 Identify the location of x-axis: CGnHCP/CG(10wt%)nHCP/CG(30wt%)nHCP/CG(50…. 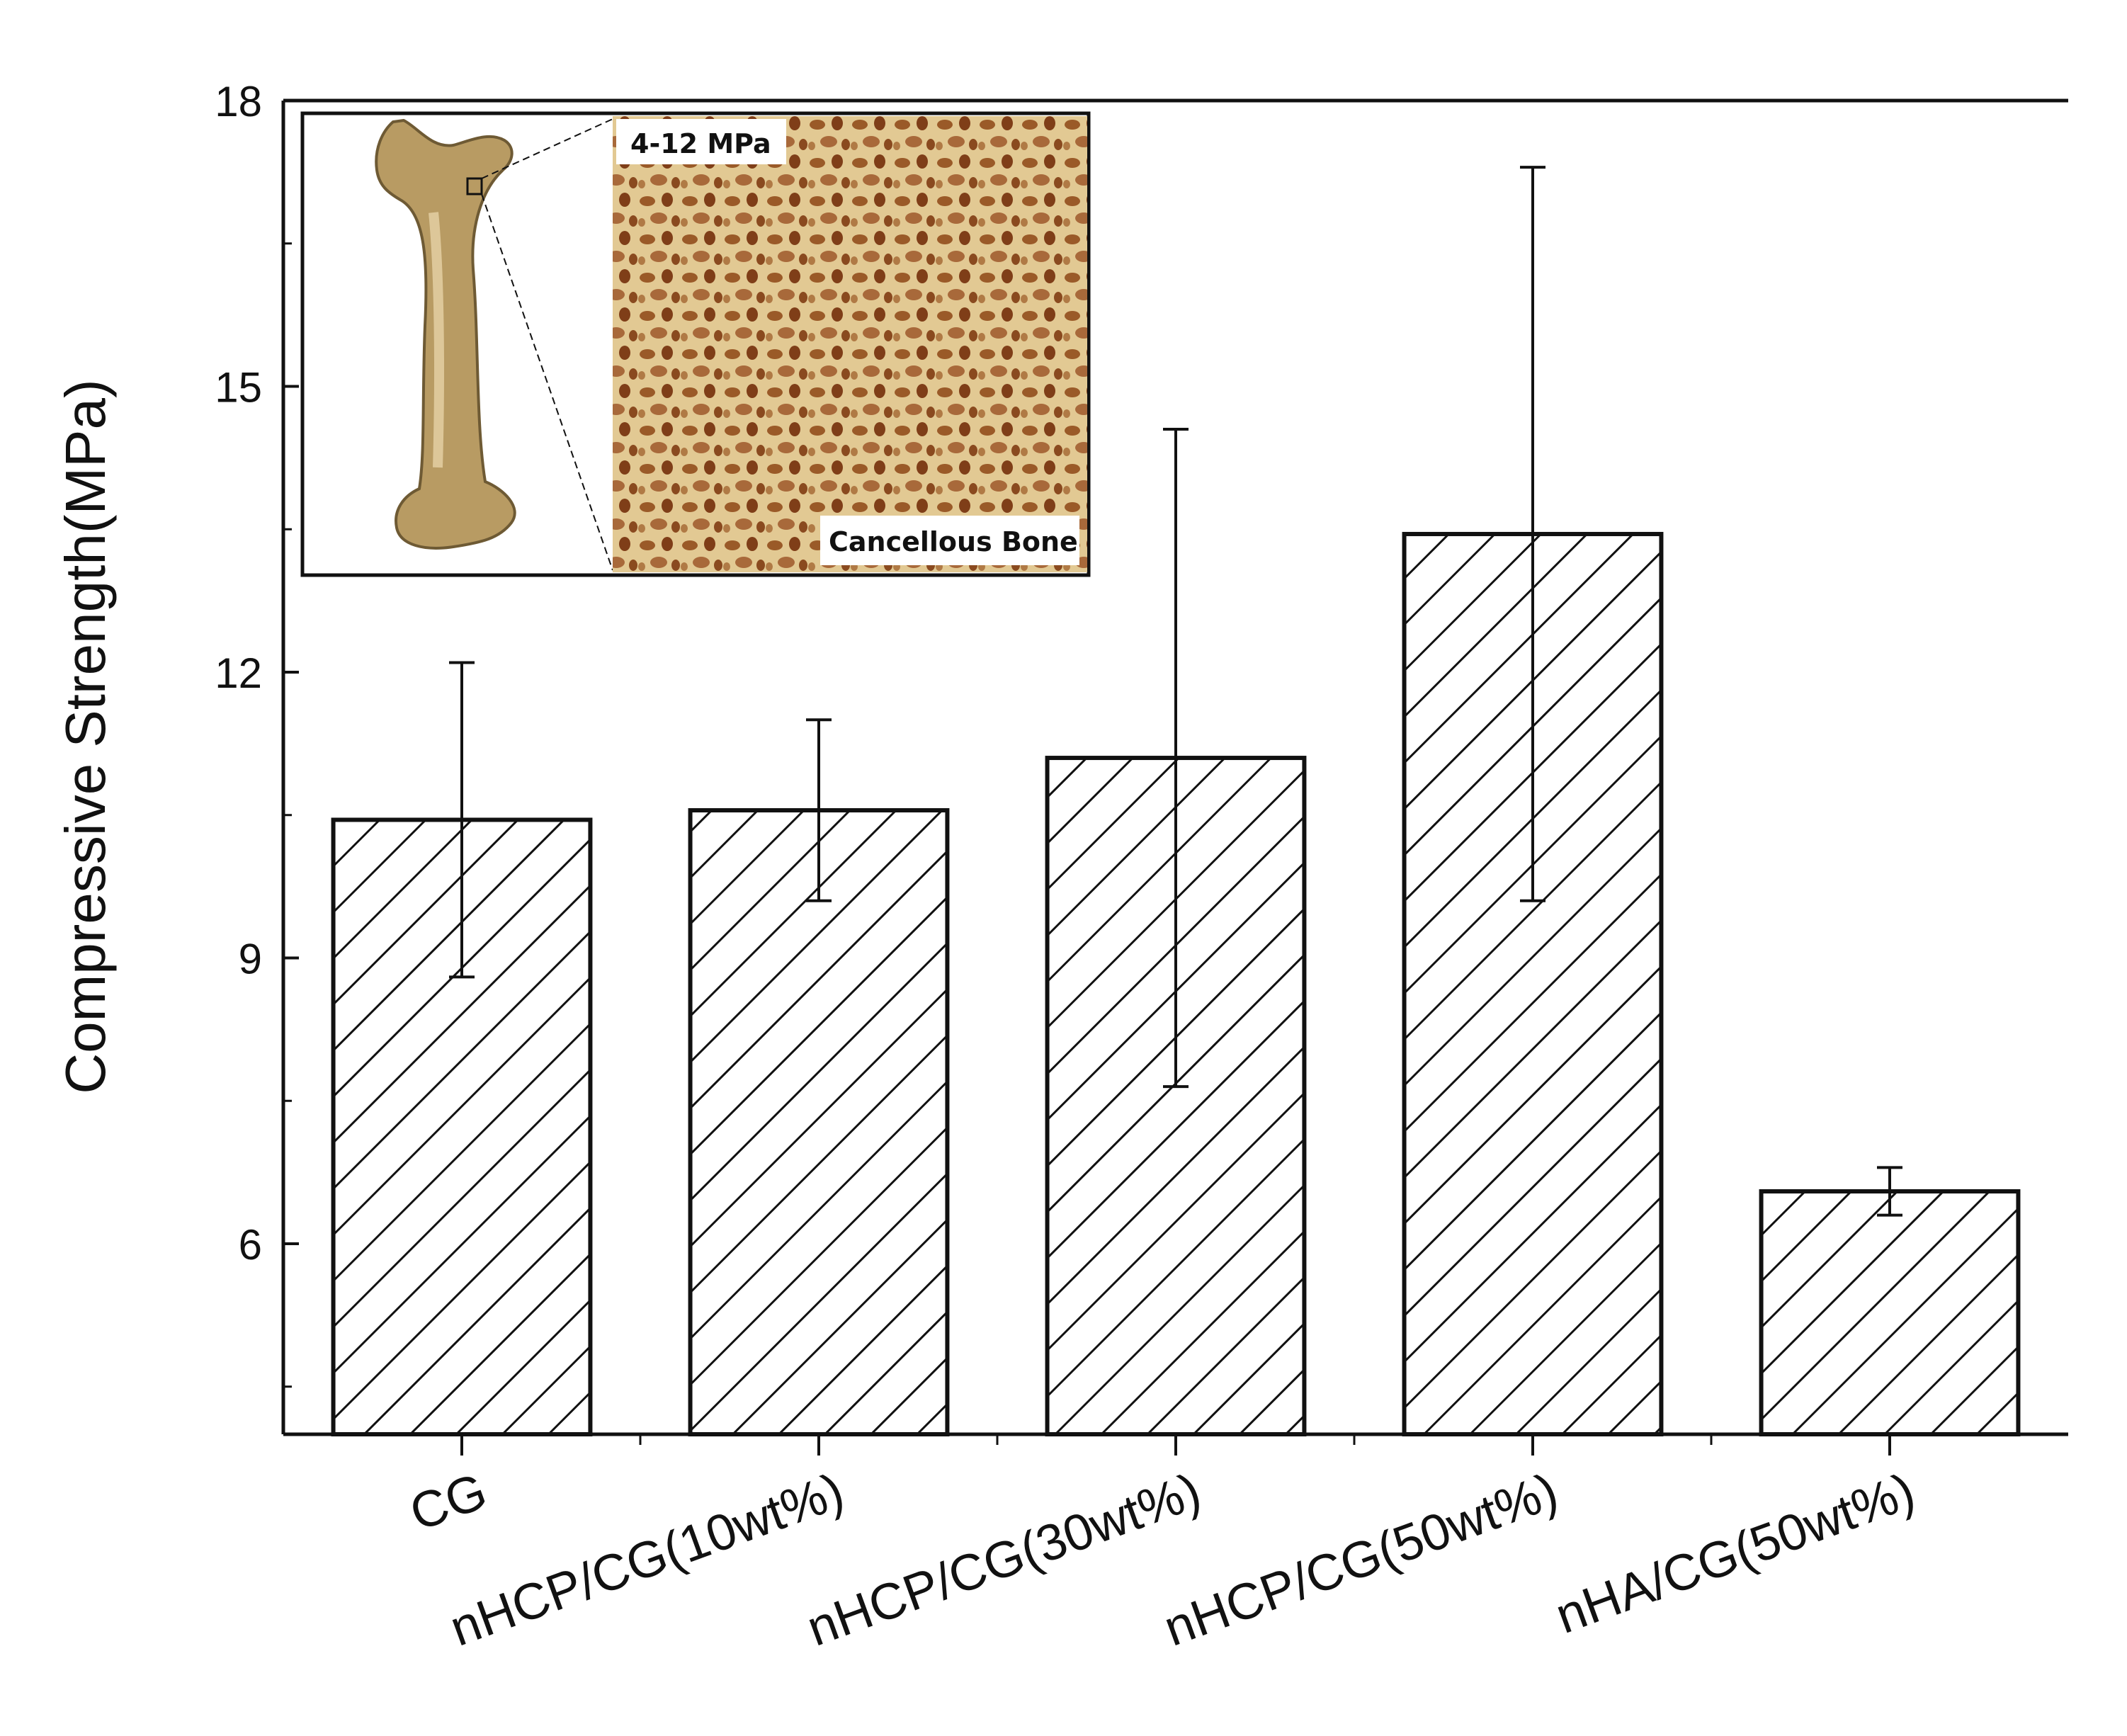
(1162, 1546).